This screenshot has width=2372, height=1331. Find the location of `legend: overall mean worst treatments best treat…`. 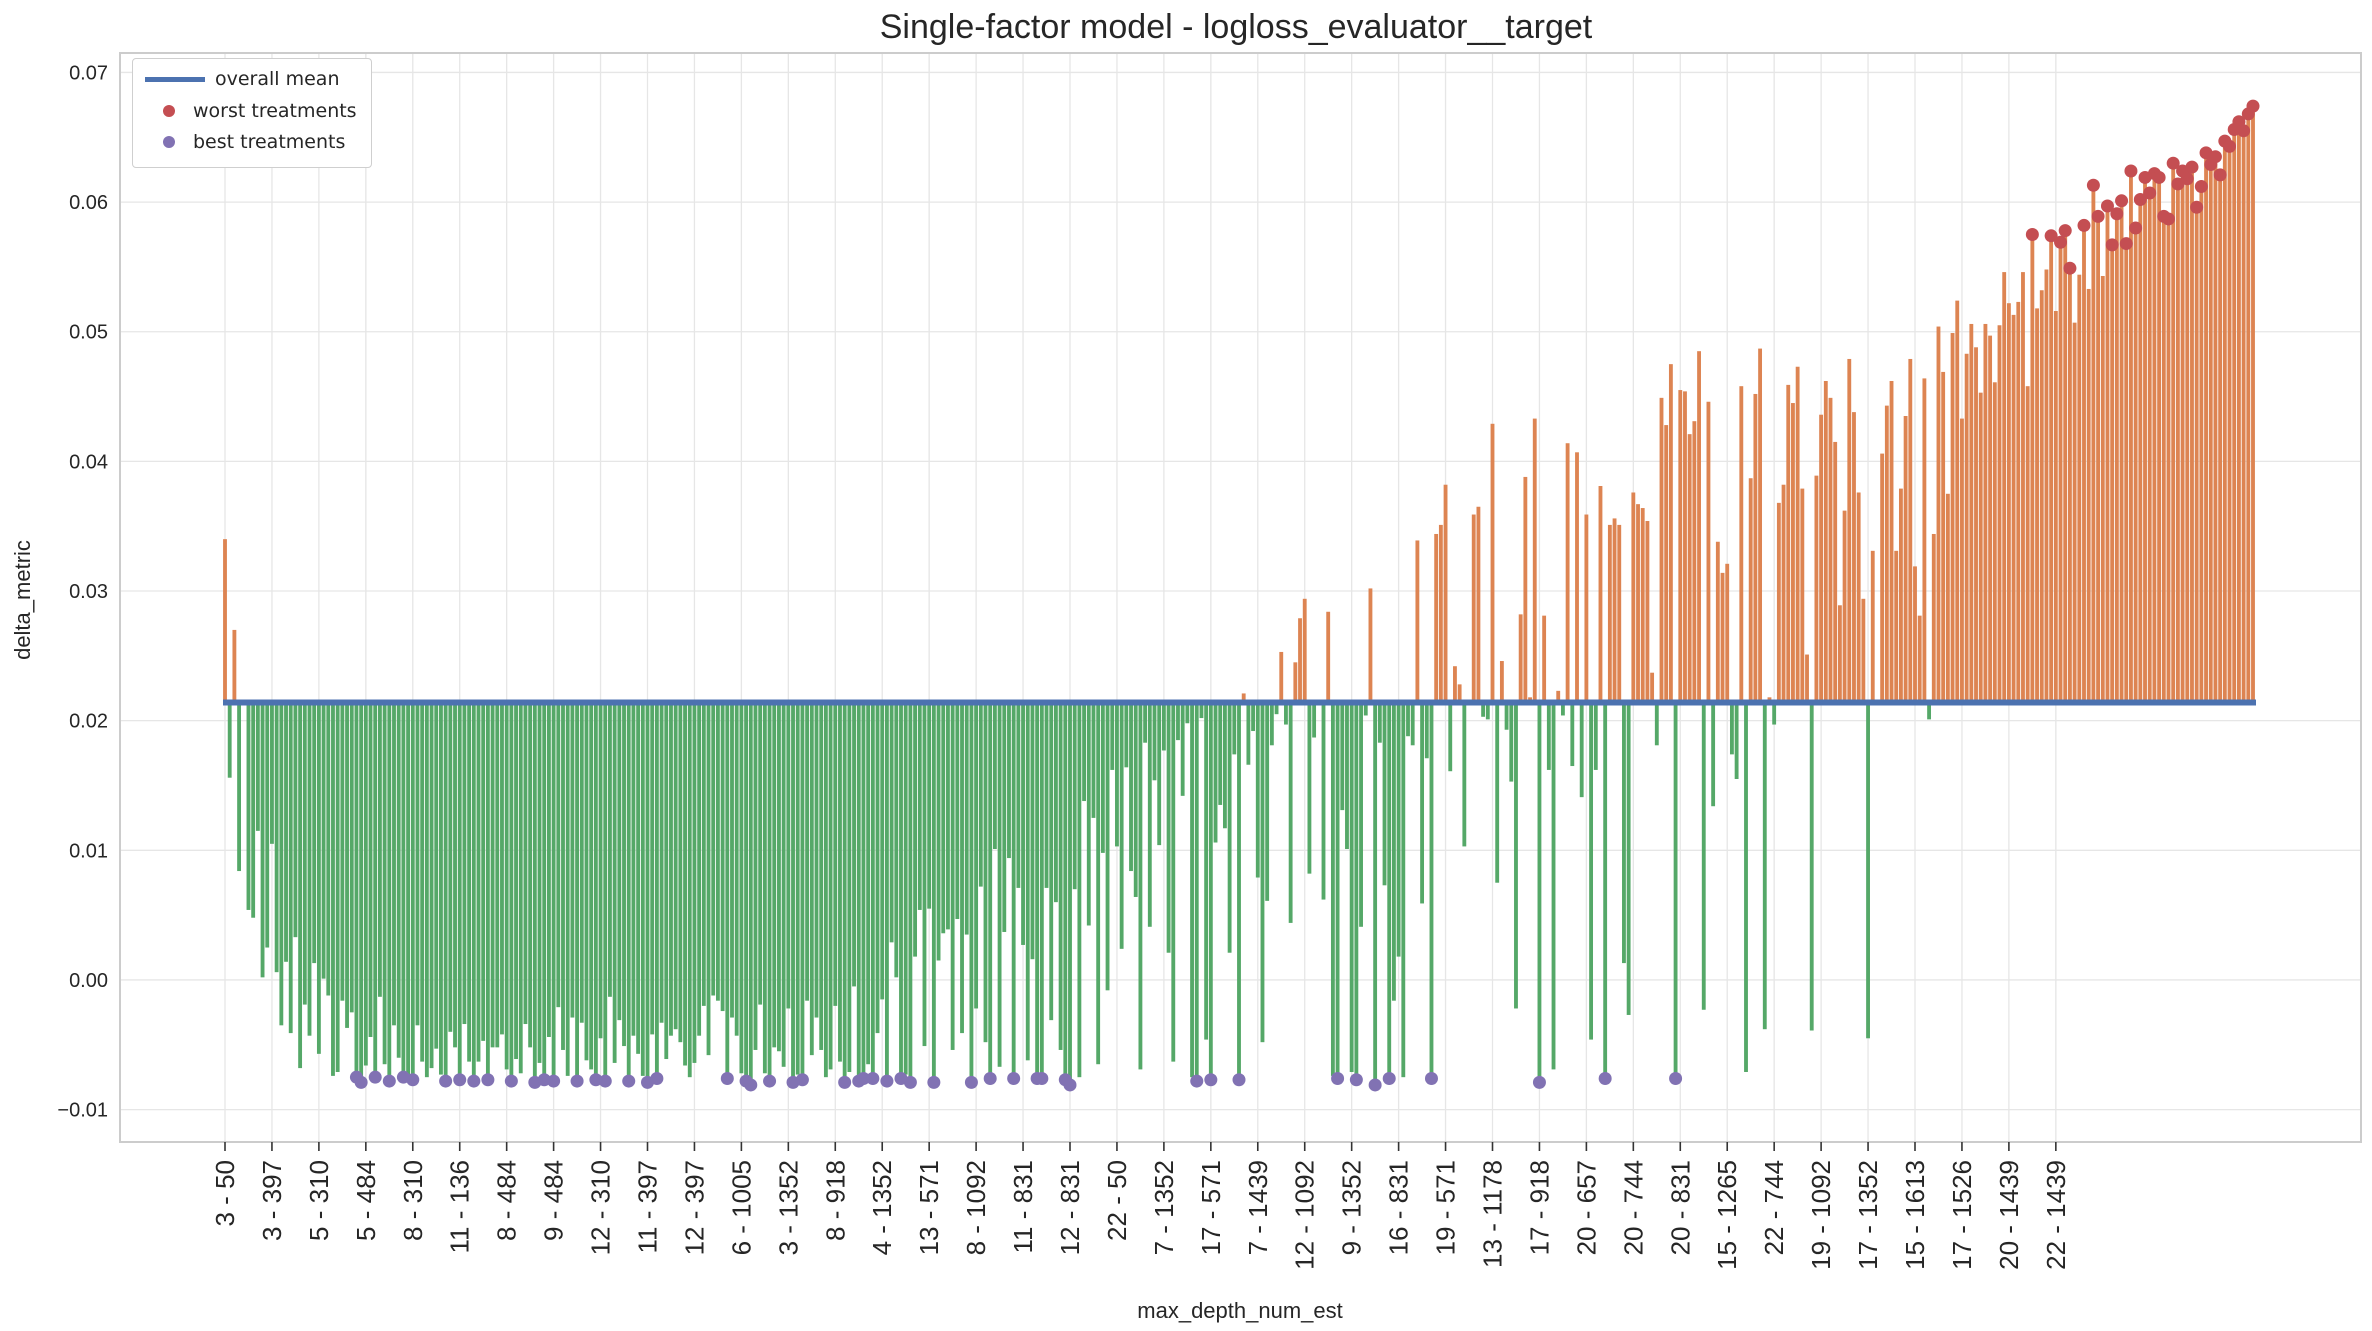

legend: overall mean worst treatments best treat… is located at coordinates (252, 113).